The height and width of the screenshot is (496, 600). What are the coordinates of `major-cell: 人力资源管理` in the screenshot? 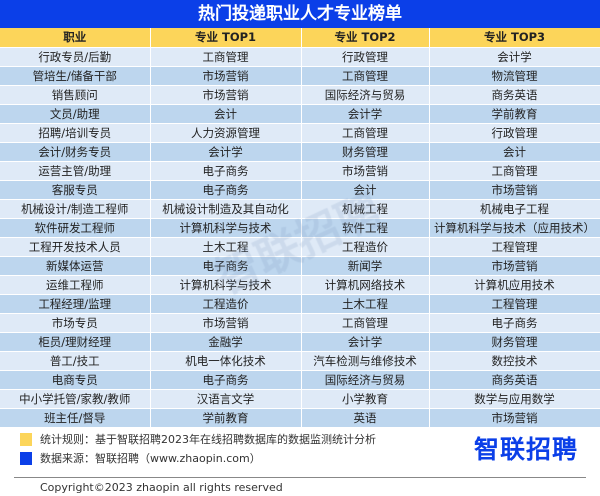 It's located at (226, 133).